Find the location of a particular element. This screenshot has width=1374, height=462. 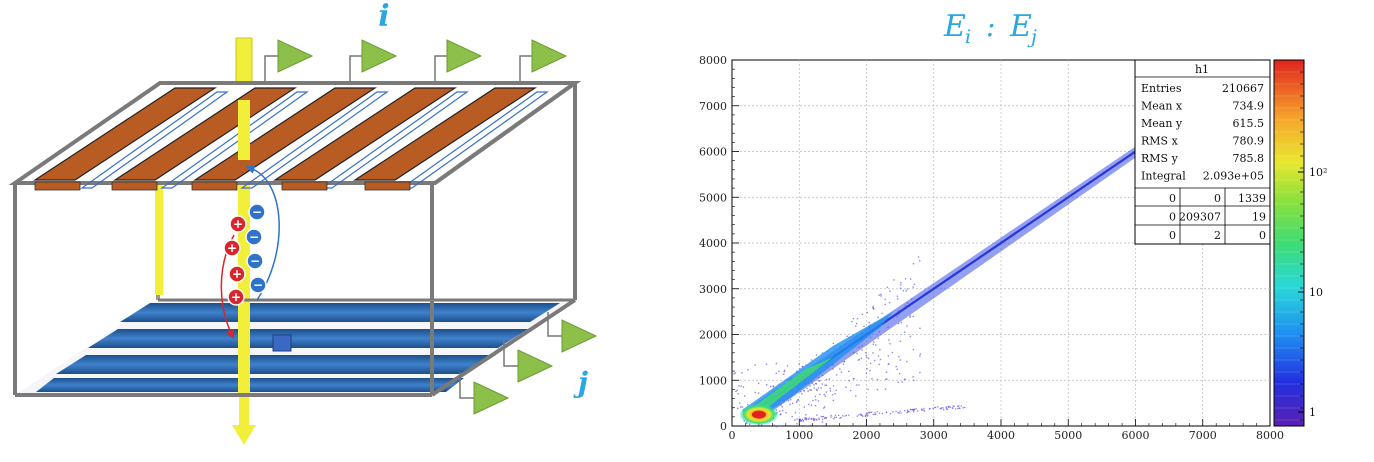

colorbar-gradient is located at coordinates (1289, 243).